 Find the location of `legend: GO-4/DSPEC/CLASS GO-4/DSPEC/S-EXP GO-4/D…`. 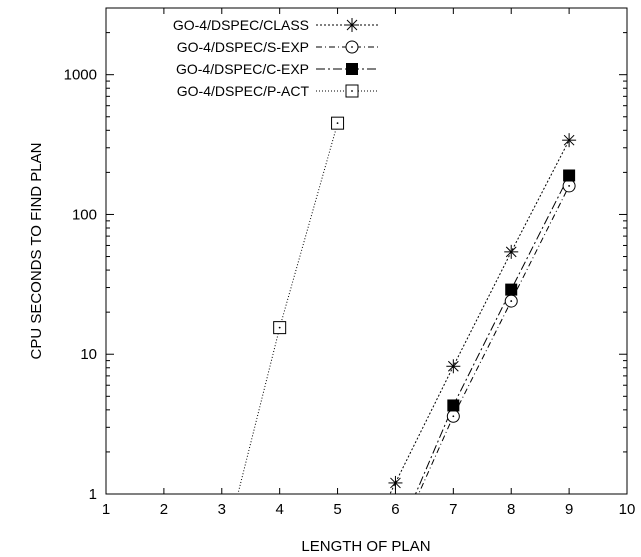

legend: GO-4/DSPEC/CLASS GO-4/DSPEC/S-EXP GO-4/D… is located at coordinates (275, 58).